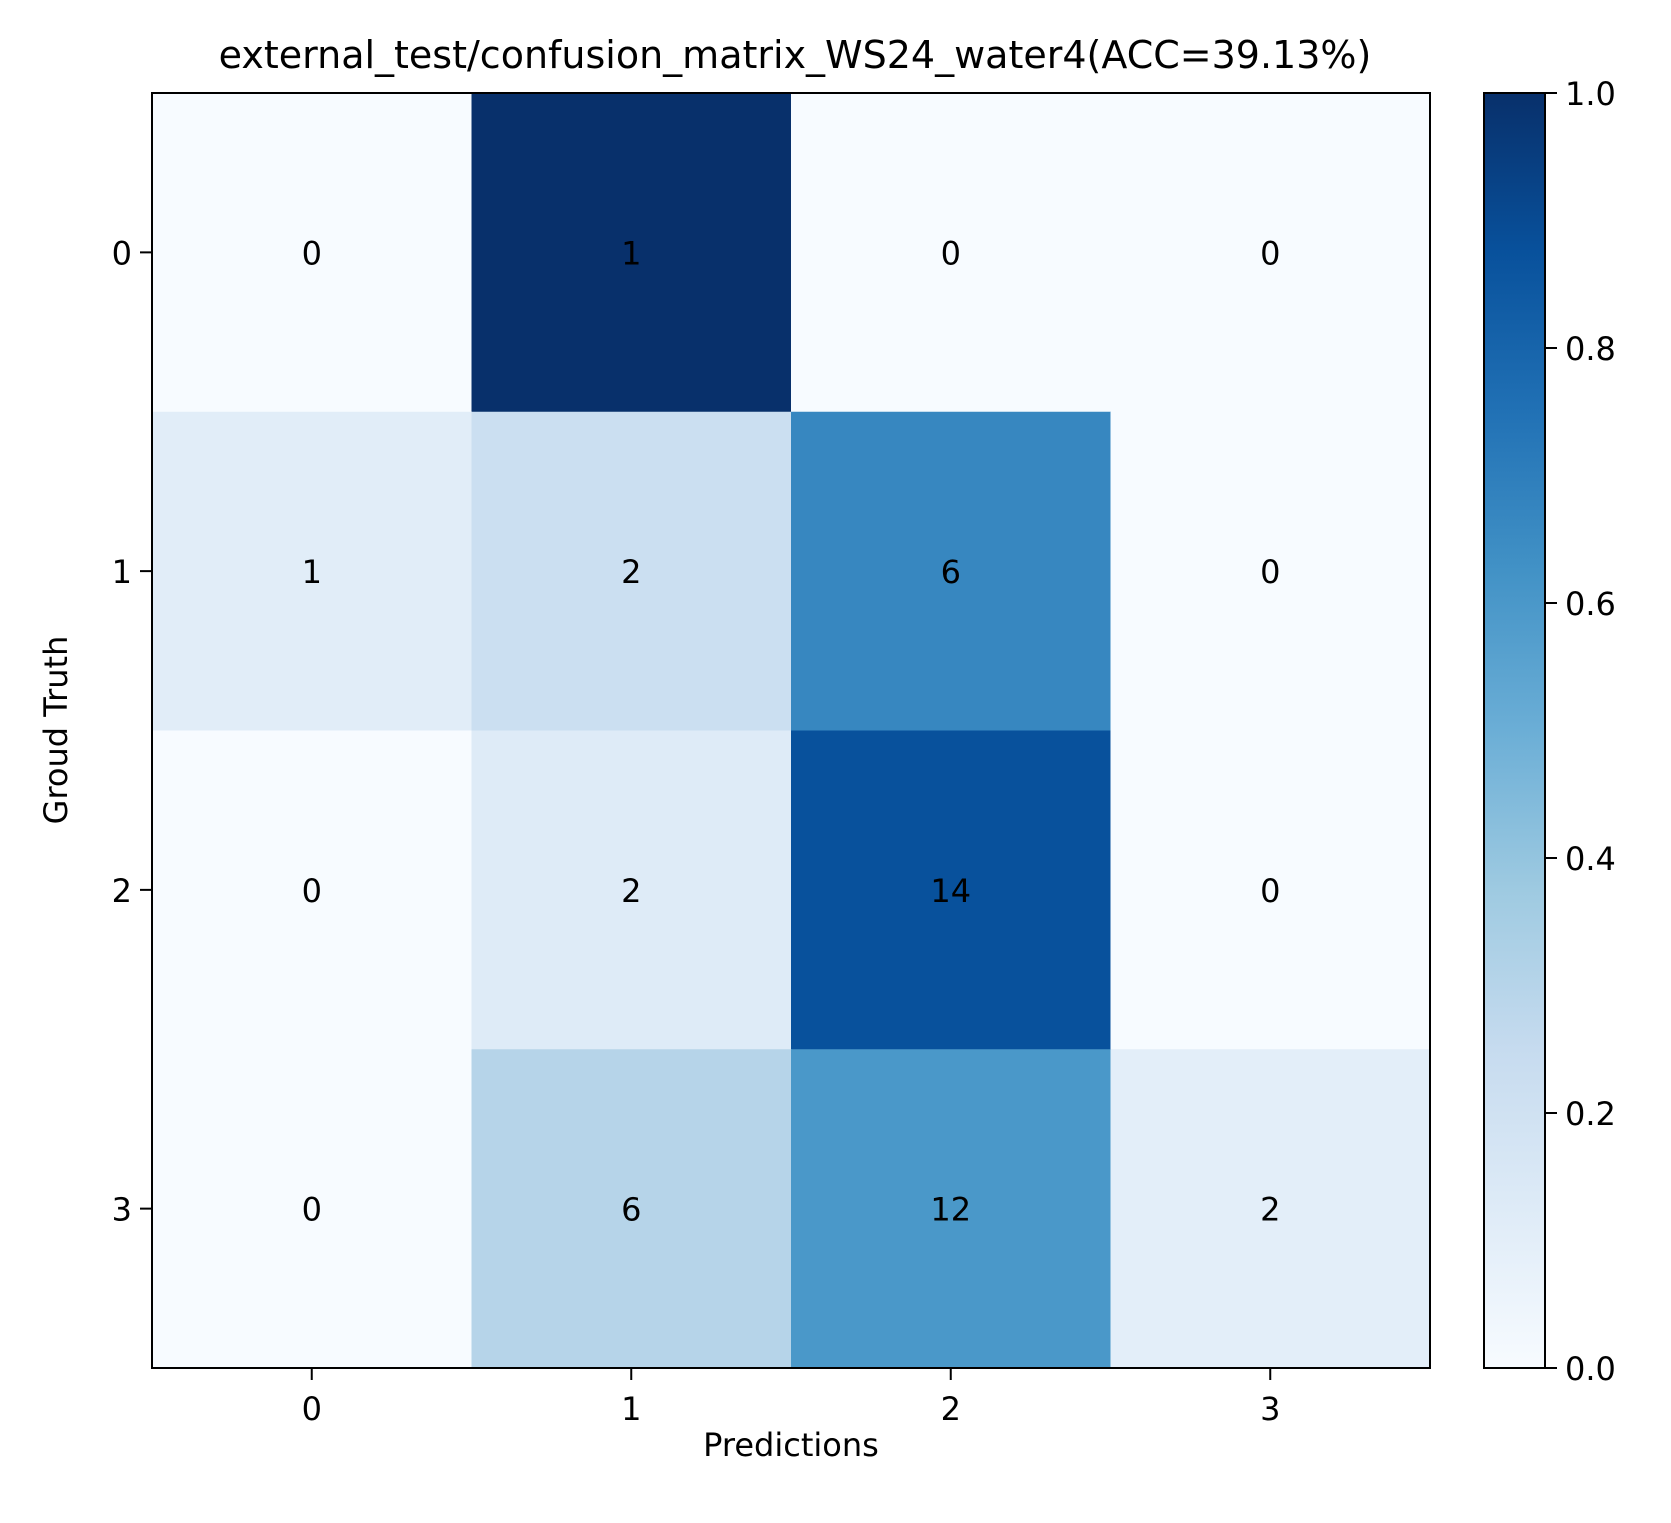  I want to click on cell-count-r3-c0: 0, so click(312, 1210).